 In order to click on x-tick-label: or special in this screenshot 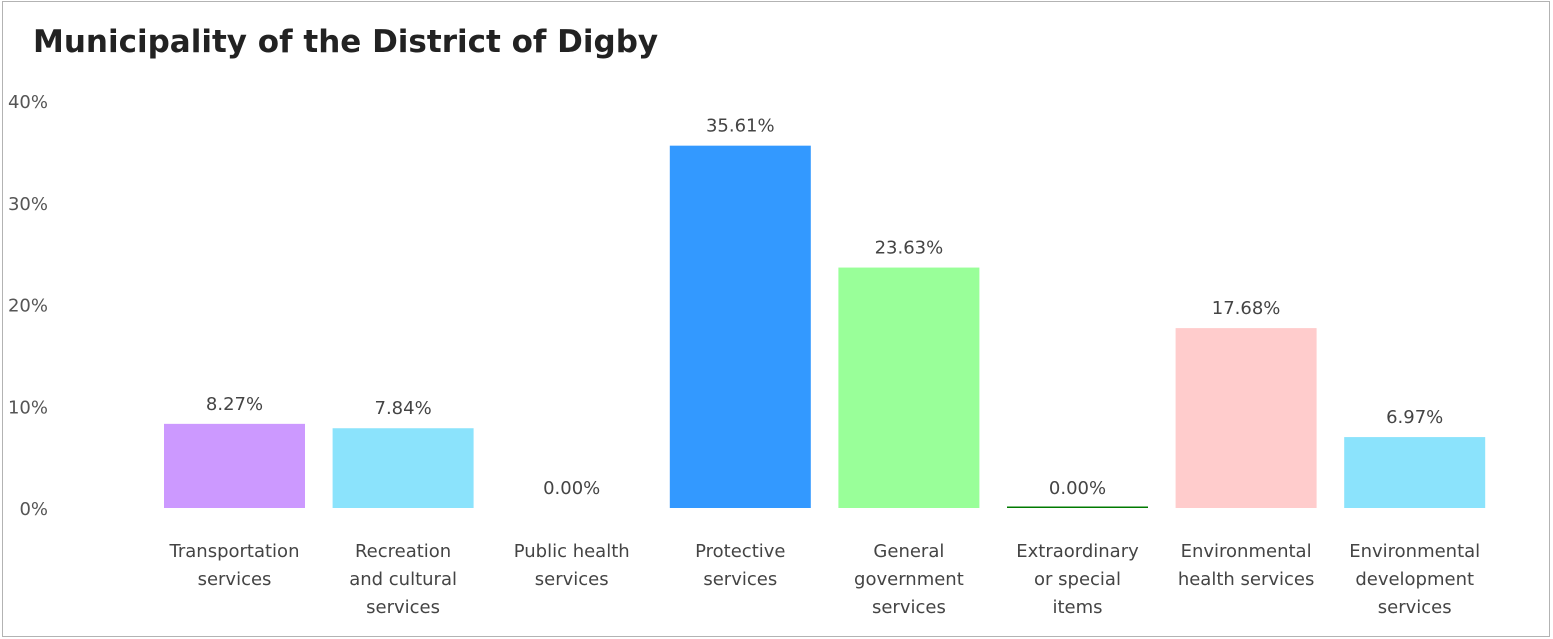, I will do `click(1077, 579)`.